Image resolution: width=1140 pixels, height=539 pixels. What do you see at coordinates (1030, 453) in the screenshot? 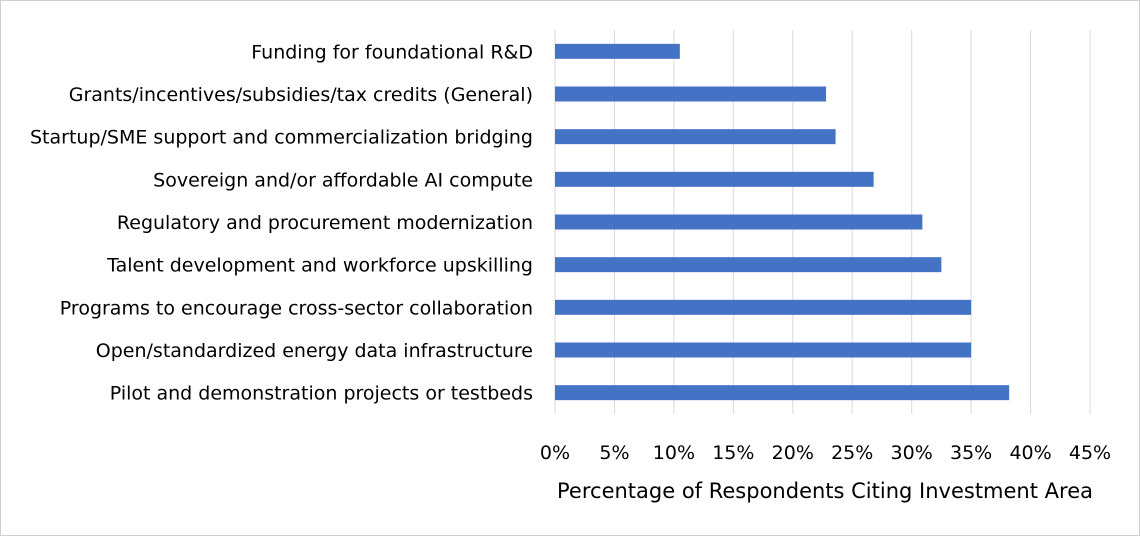
I see `x-tick-label: 40%` at bounding box center [1030, 453].